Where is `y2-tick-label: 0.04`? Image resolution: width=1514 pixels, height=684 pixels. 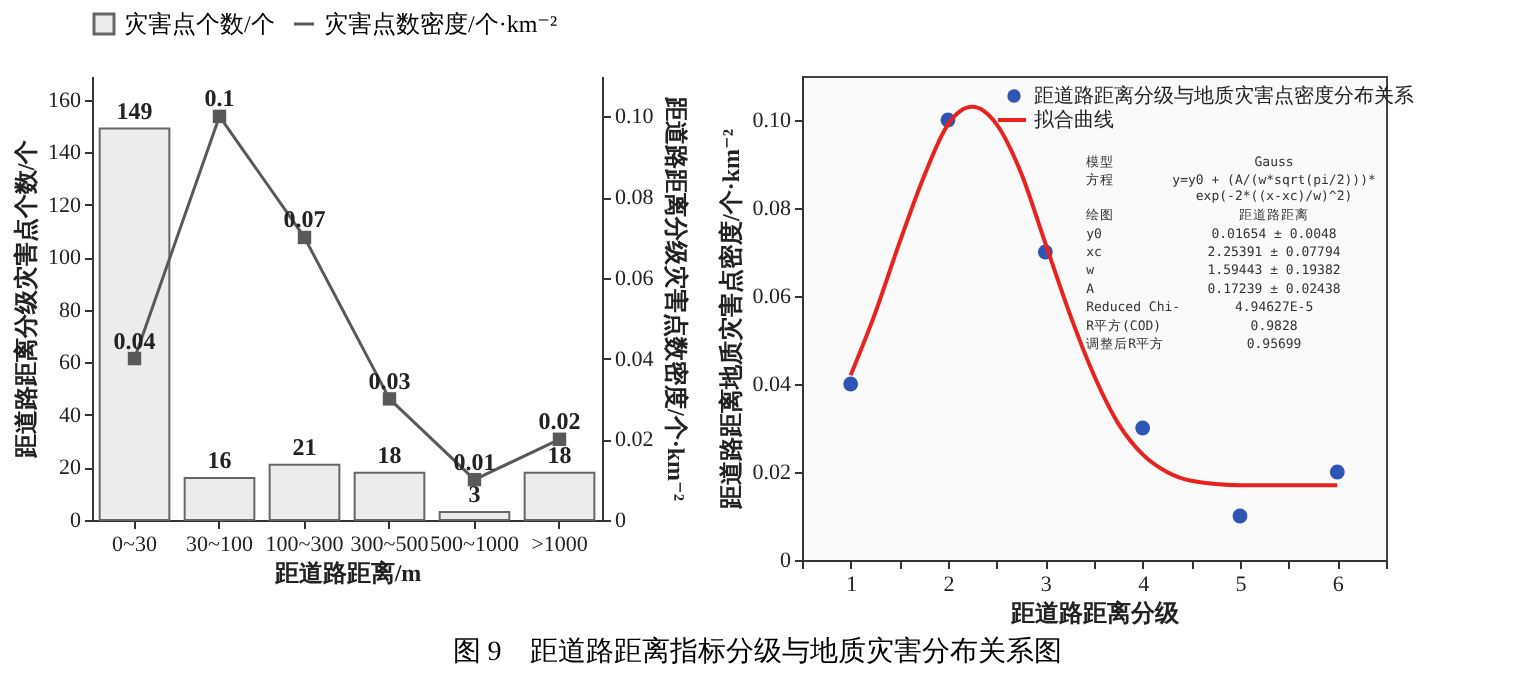
y2-tick-label: 0.04 is located at coordinates (635, 359).